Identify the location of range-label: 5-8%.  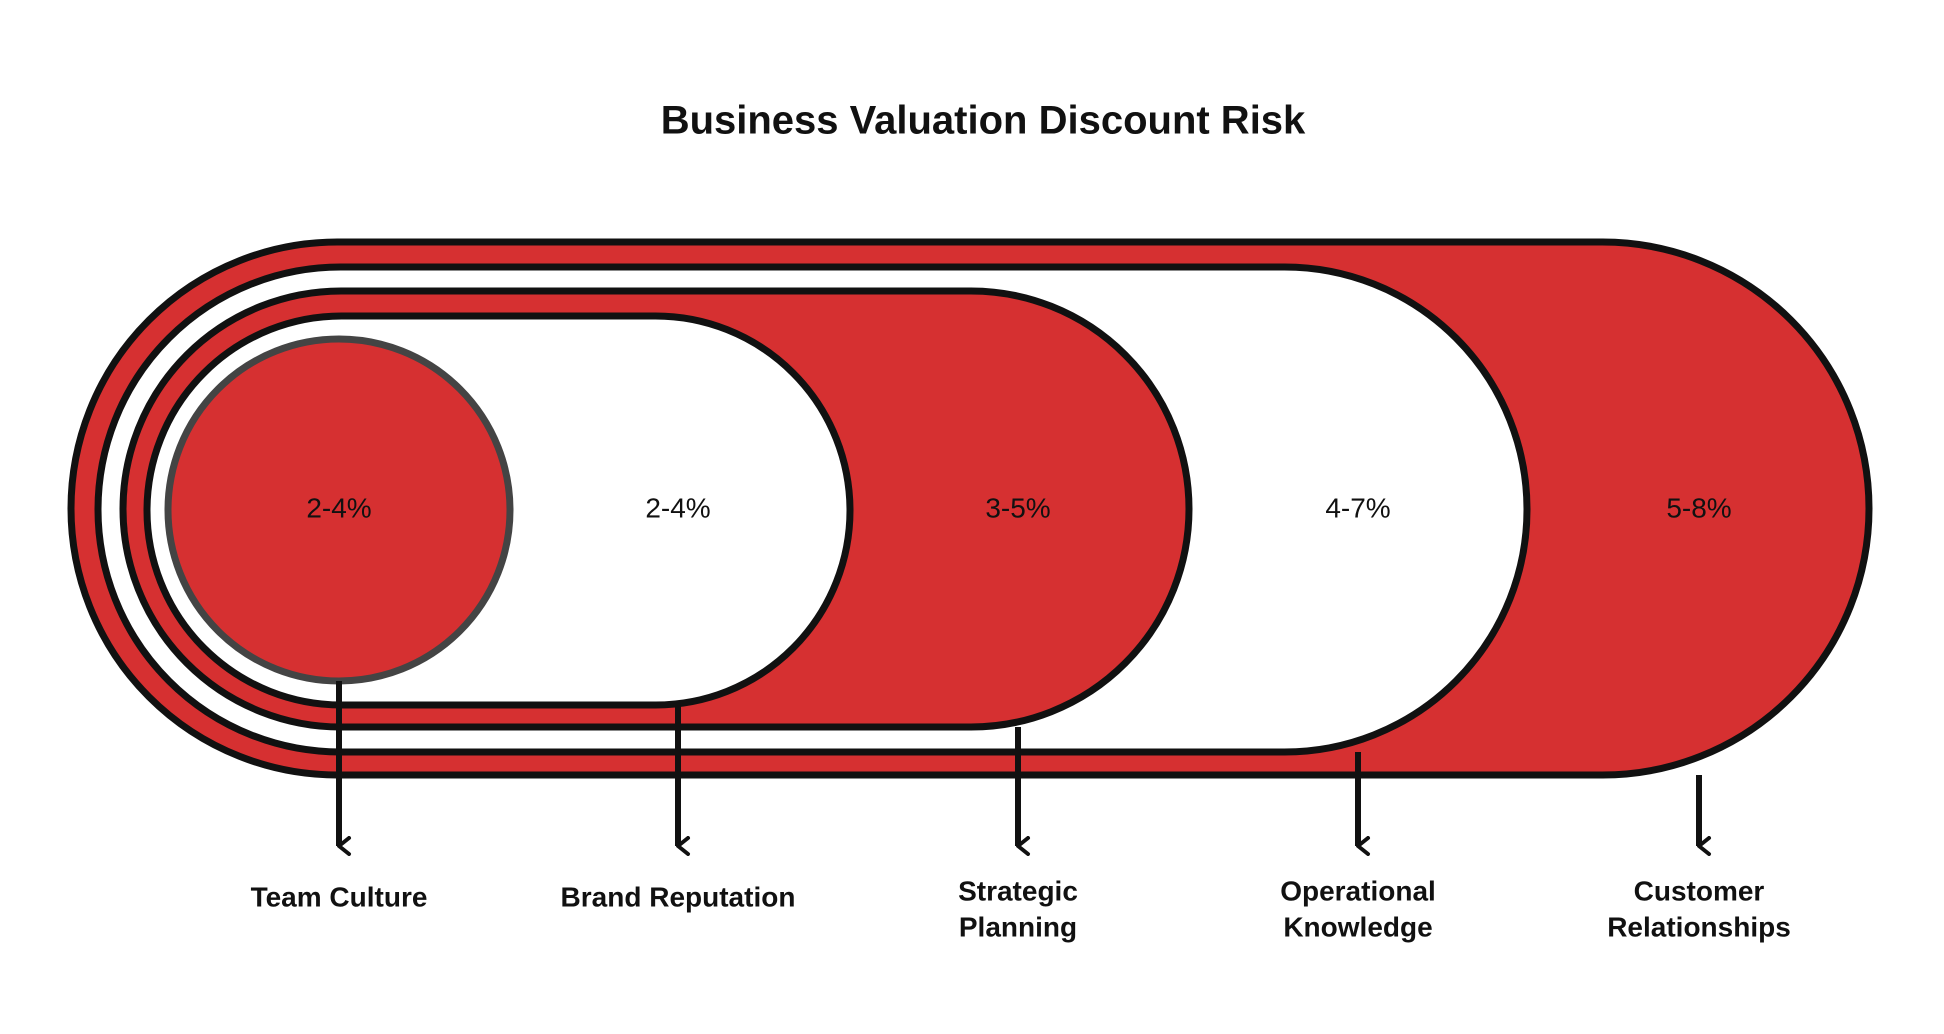
(1698, 507).